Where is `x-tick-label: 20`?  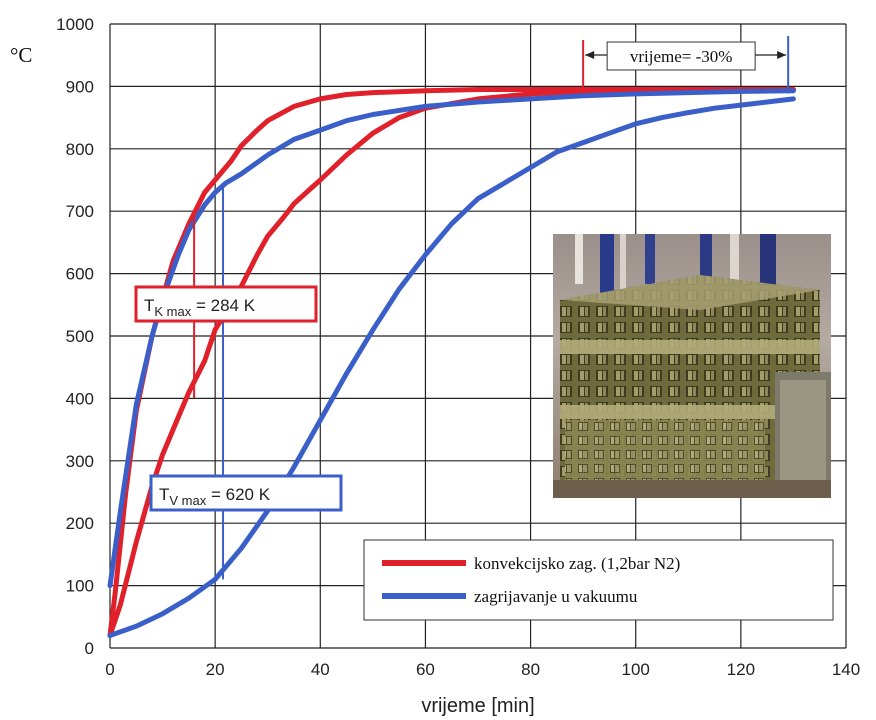 x-tick-label: 20 is located at coordinates (215, 669).